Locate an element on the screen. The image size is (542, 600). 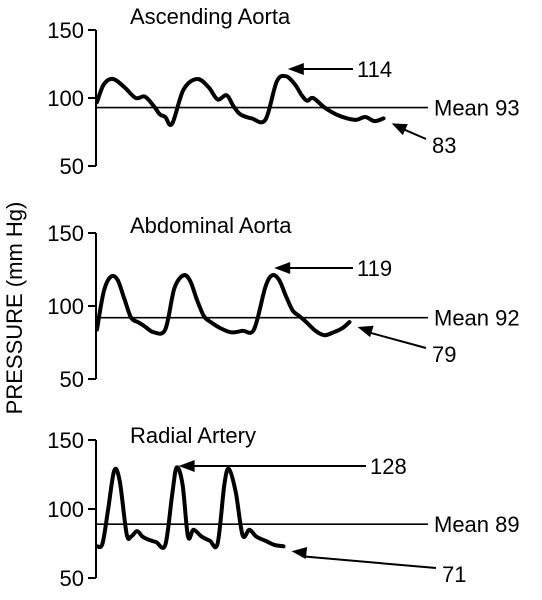
peak-label: 119 is located at coordinates (374, 268).